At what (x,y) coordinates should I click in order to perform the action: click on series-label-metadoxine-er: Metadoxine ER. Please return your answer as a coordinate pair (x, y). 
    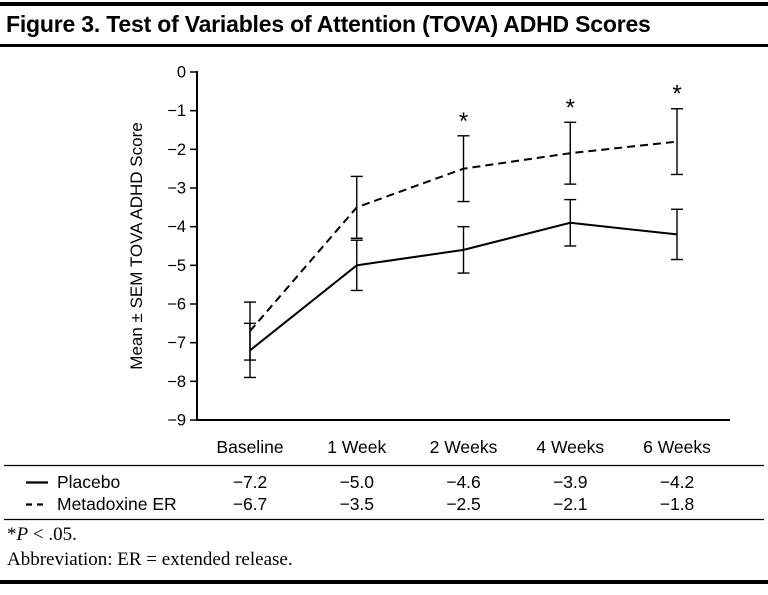
    Looking at the image, I should click on (117, 504).